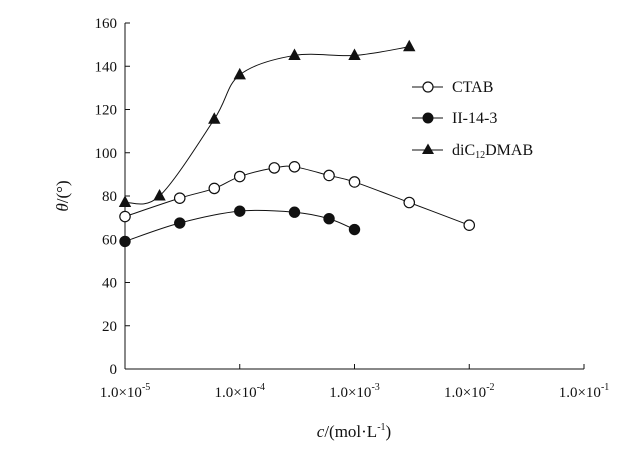 The height and width of the screenshot is (455, 638). What do you see at coordinates (354, 391) in the screenshot?
I see `x-tick-label: 1.0×10⁻³` at bounding box center [354, 391].